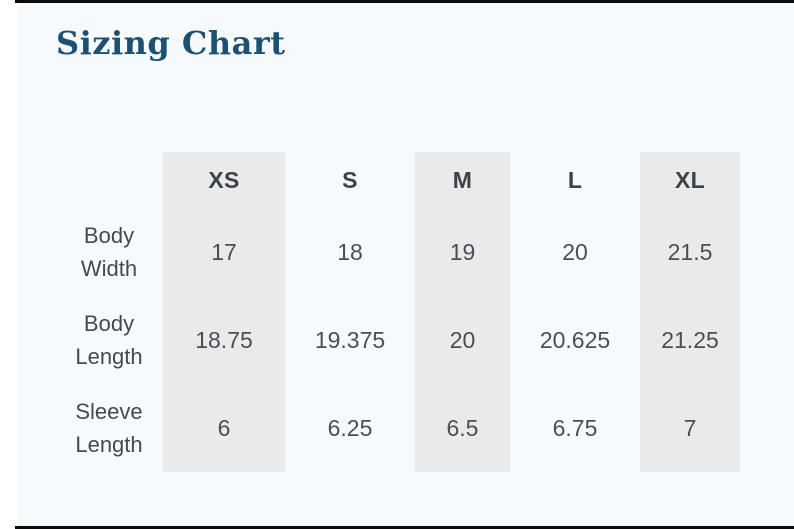  Describe the element at coordinates (109, 340) in the screenshot. I see `row-label-body-length: Body Length` at that location.